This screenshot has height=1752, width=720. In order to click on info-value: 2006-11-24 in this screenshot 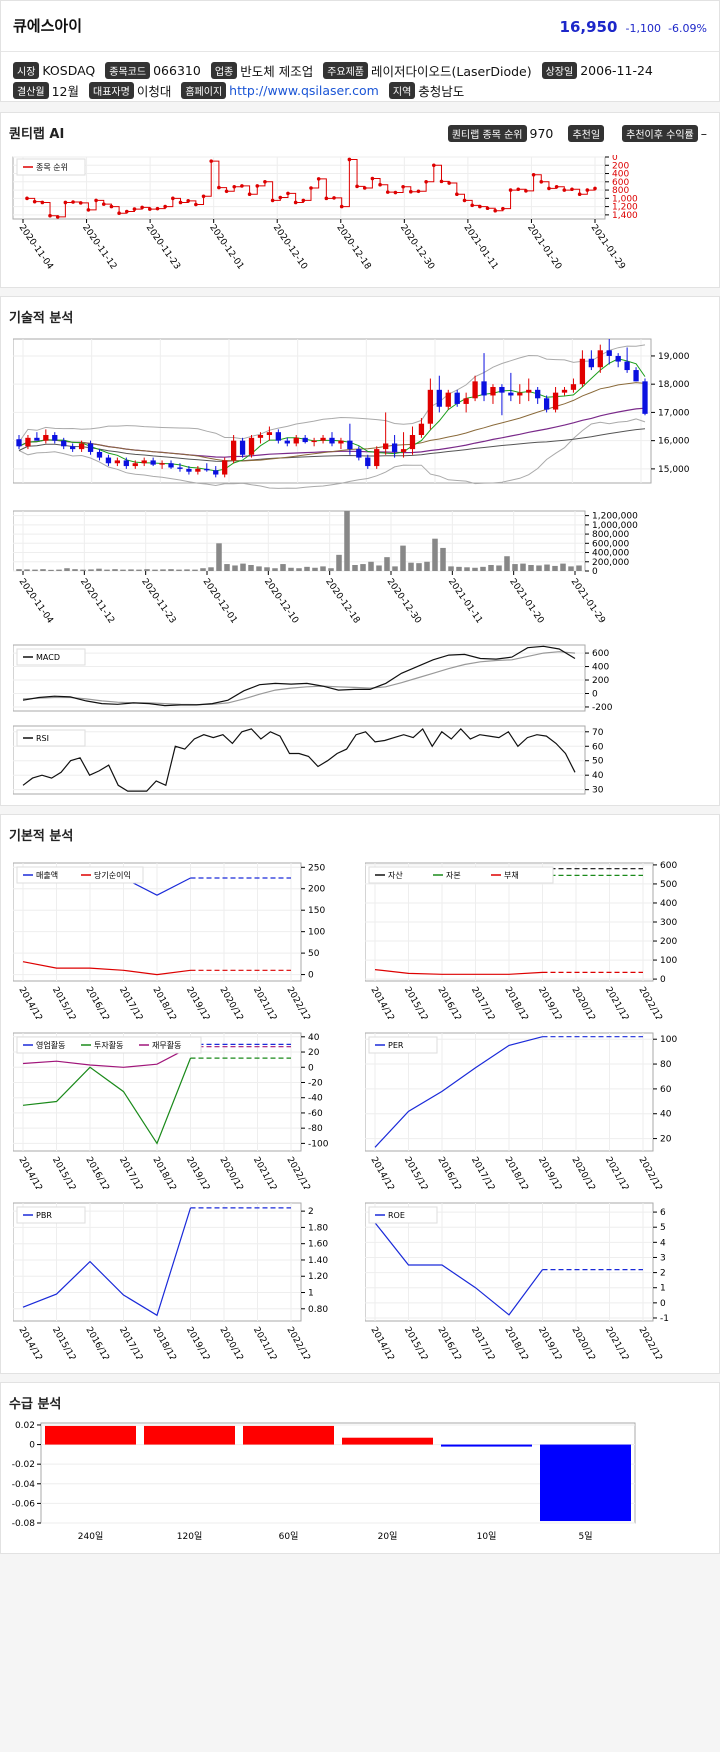, I will do `click(616, 70)`.